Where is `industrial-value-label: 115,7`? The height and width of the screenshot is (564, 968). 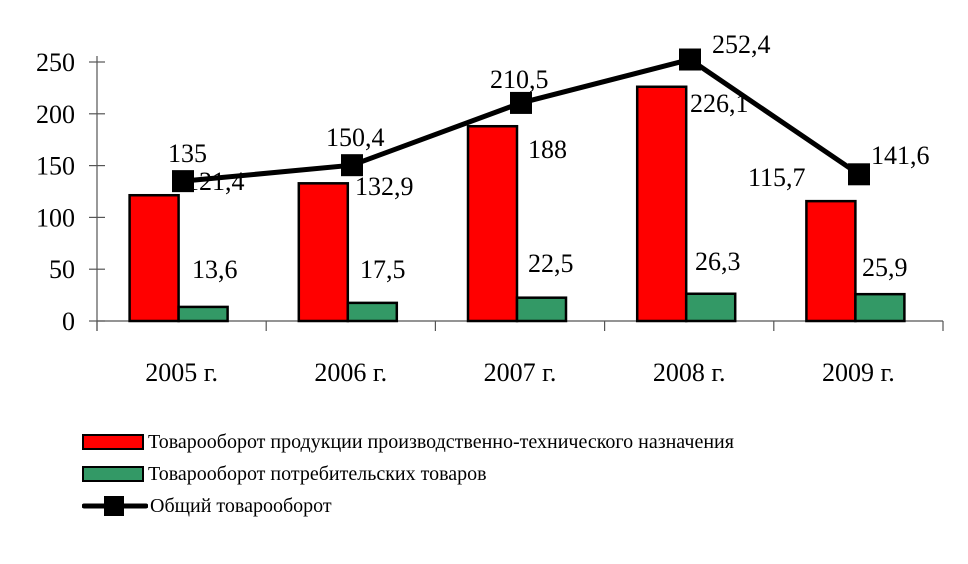 industrial-value-label: 115,7 is located at coordinates (777, 177).